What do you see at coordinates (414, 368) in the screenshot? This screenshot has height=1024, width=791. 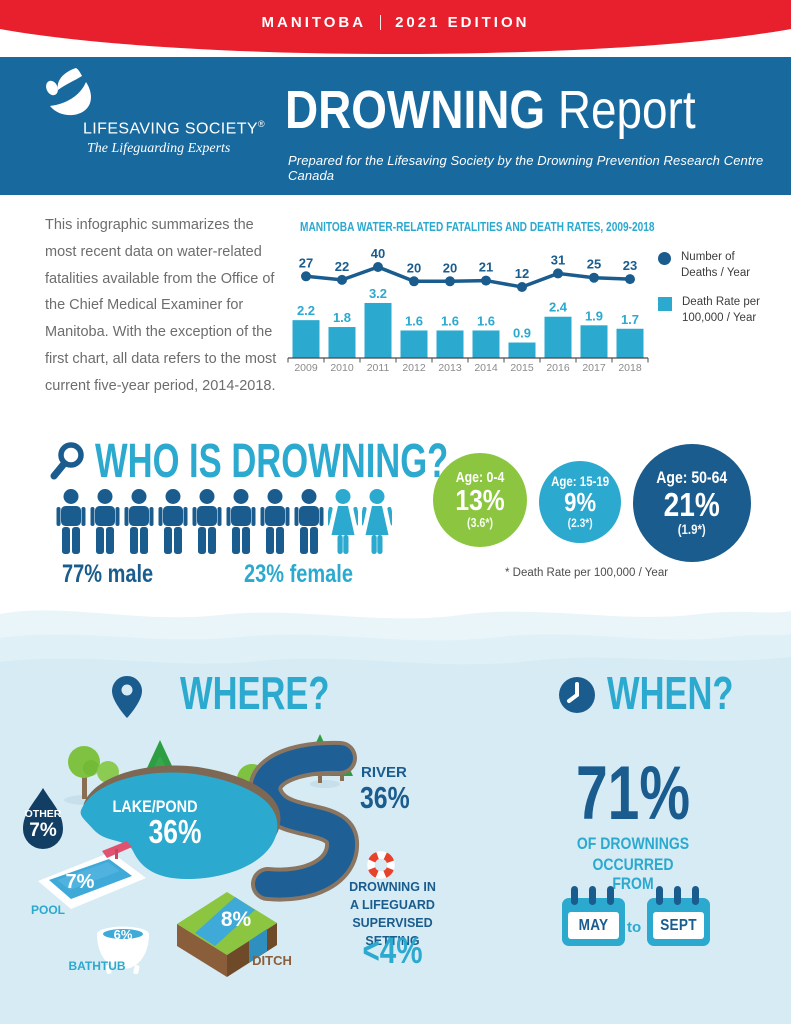 I see `svg-text: 2012` at bounding box center [414, 368].